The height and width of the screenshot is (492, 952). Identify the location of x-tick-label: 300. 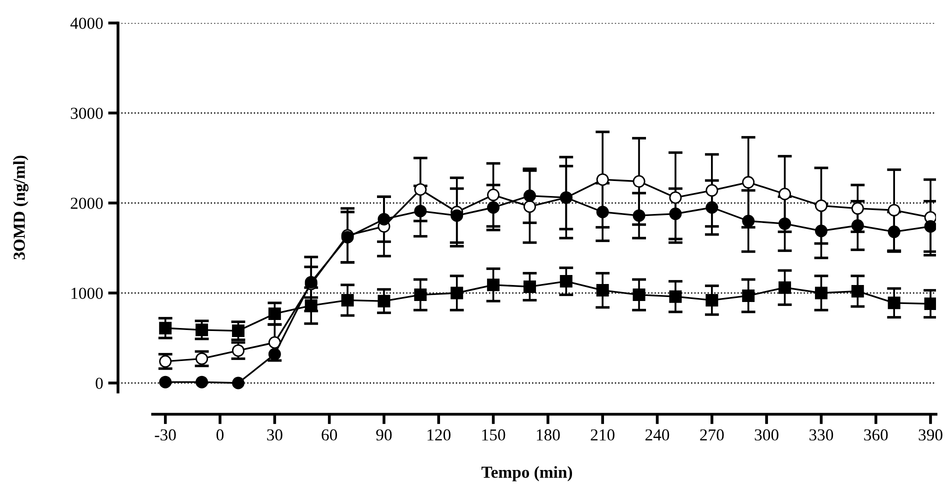
(766, 435).